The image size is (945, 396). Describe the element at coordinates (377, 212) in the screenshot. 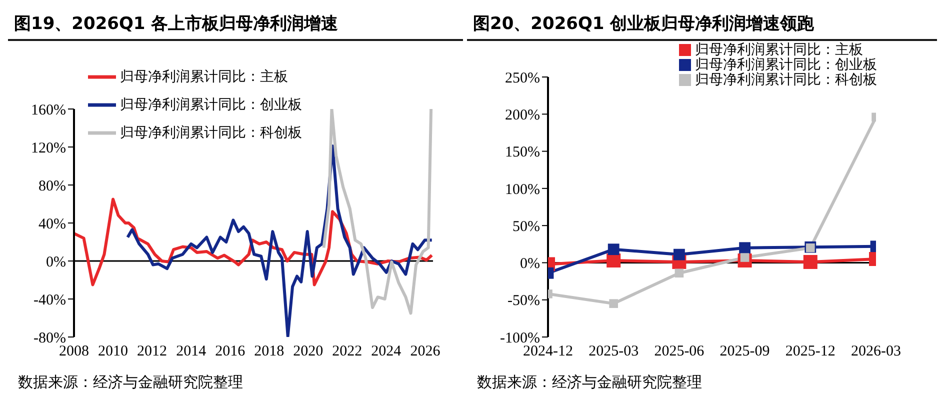

I see `line-series` at that location.